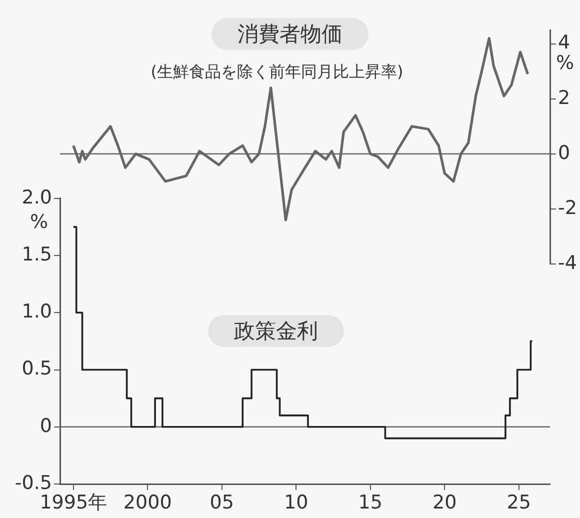 The image size is (580, 518). Describe the element at coordinates (39, 222) in the screenshot. I see `y-axis-title: %` at that location.